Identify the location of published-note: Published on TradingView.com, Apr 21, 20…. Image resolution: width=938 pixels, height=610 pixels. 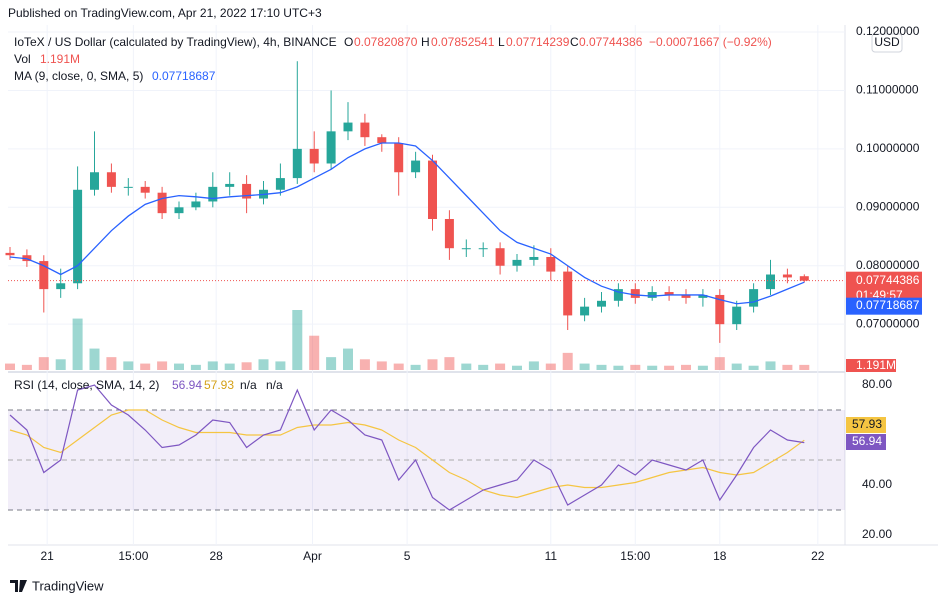
(165, 13).